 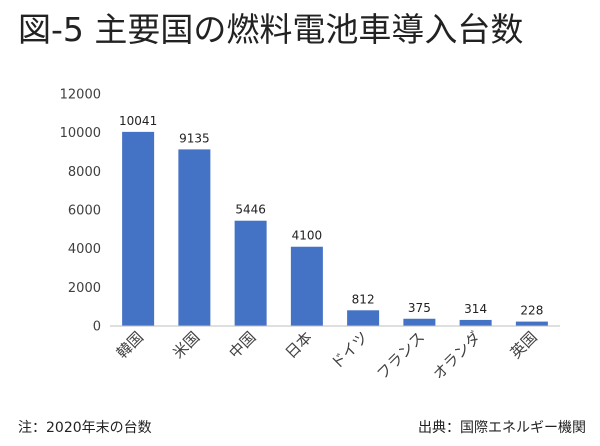 I want to click on data-label: 812, so click(x=363, y=299).